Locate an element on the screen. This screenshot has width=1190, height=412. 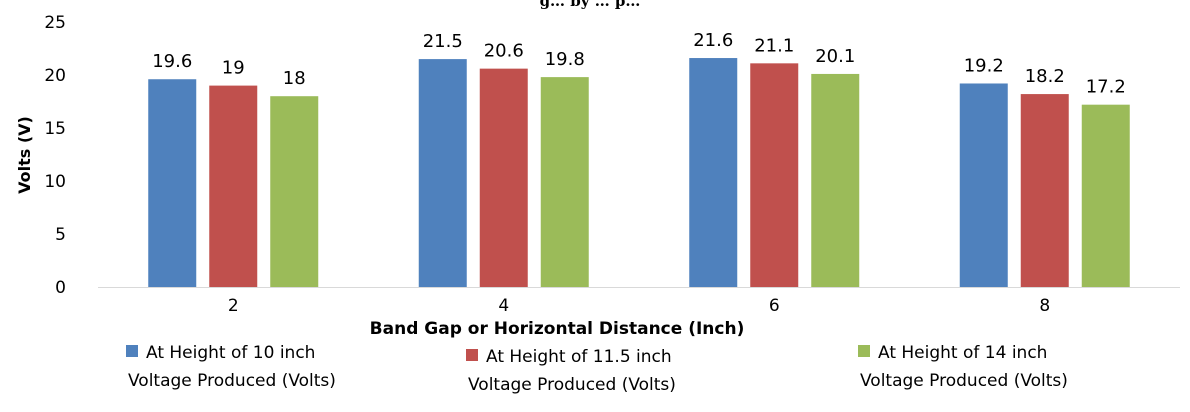
x-tick-label: 4 is located at coordinates (503, 306).